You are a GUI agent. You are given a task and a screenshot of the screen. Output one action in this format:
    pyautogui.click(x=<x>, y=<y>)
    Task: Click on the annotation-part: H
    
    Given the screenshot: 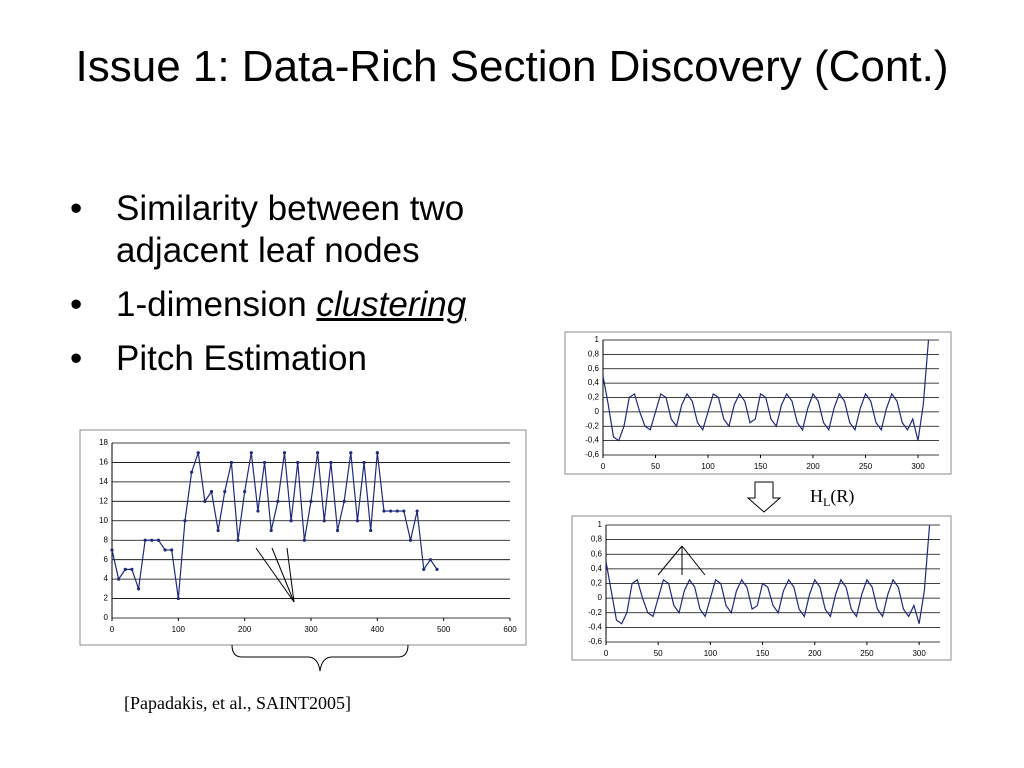 What is the action you would take?
    pyautogui.click(x=816, y=496)
    